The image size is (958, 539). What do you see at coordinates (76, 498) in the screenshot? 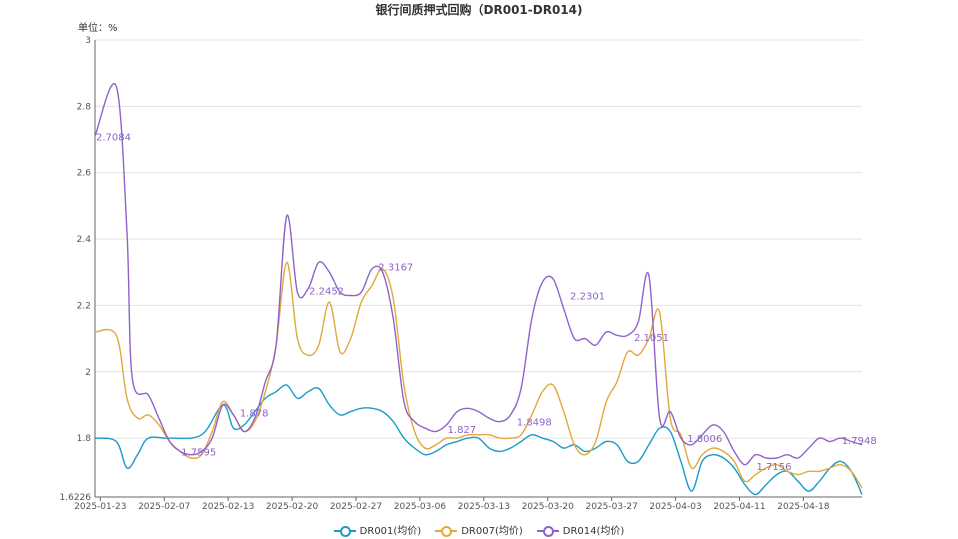
I see `y-tick-label: 1.6226` at bounding box center [76, 498].